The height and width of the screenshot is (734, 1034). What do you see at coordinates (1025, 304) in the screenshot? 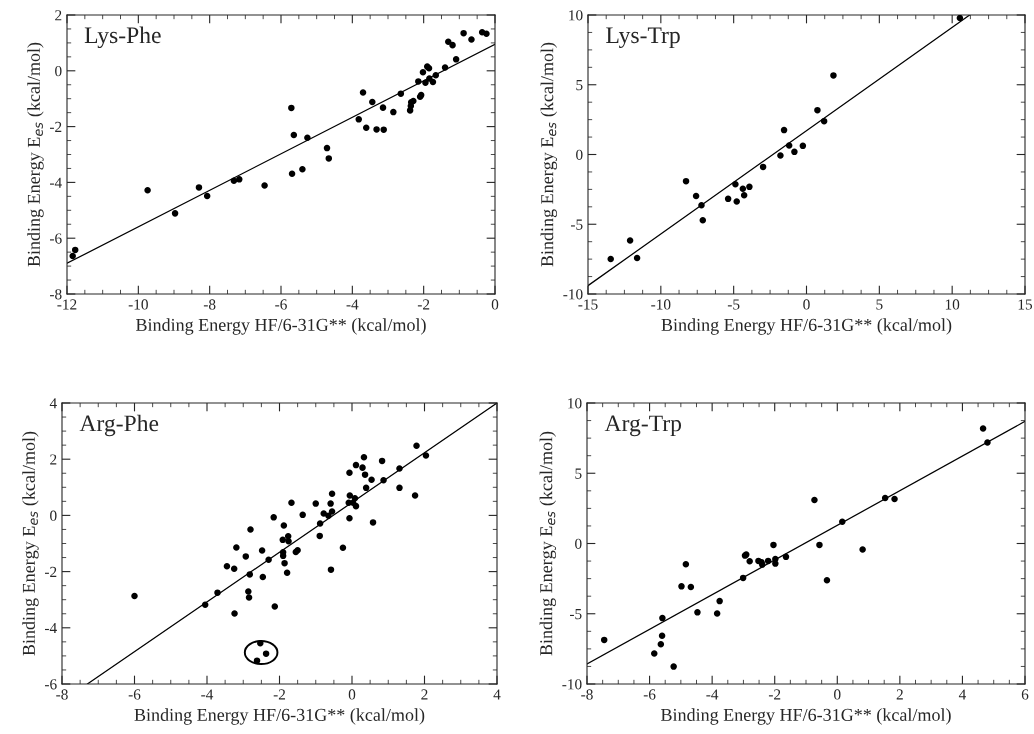
I see `x-tick-label: 15` at bounding box center [1025, 304].